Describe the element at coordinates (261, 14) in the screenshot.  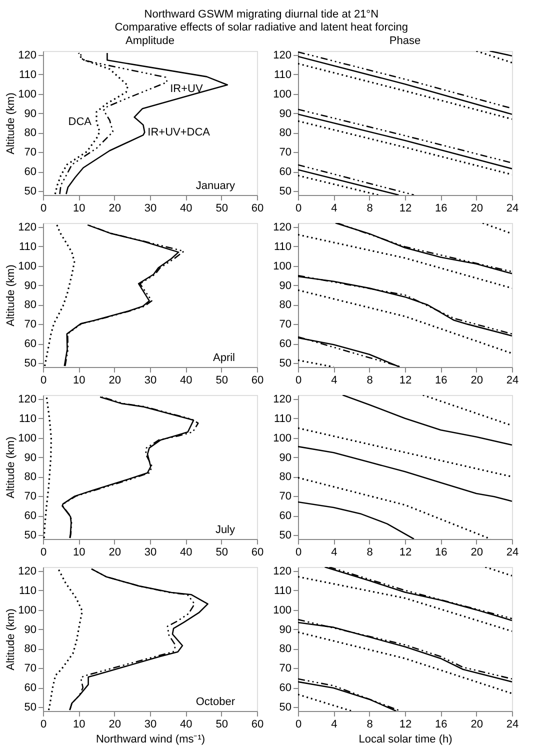
I see `chart-title: Northward GSWM migrating diurnal tide at 21°N` at that location.